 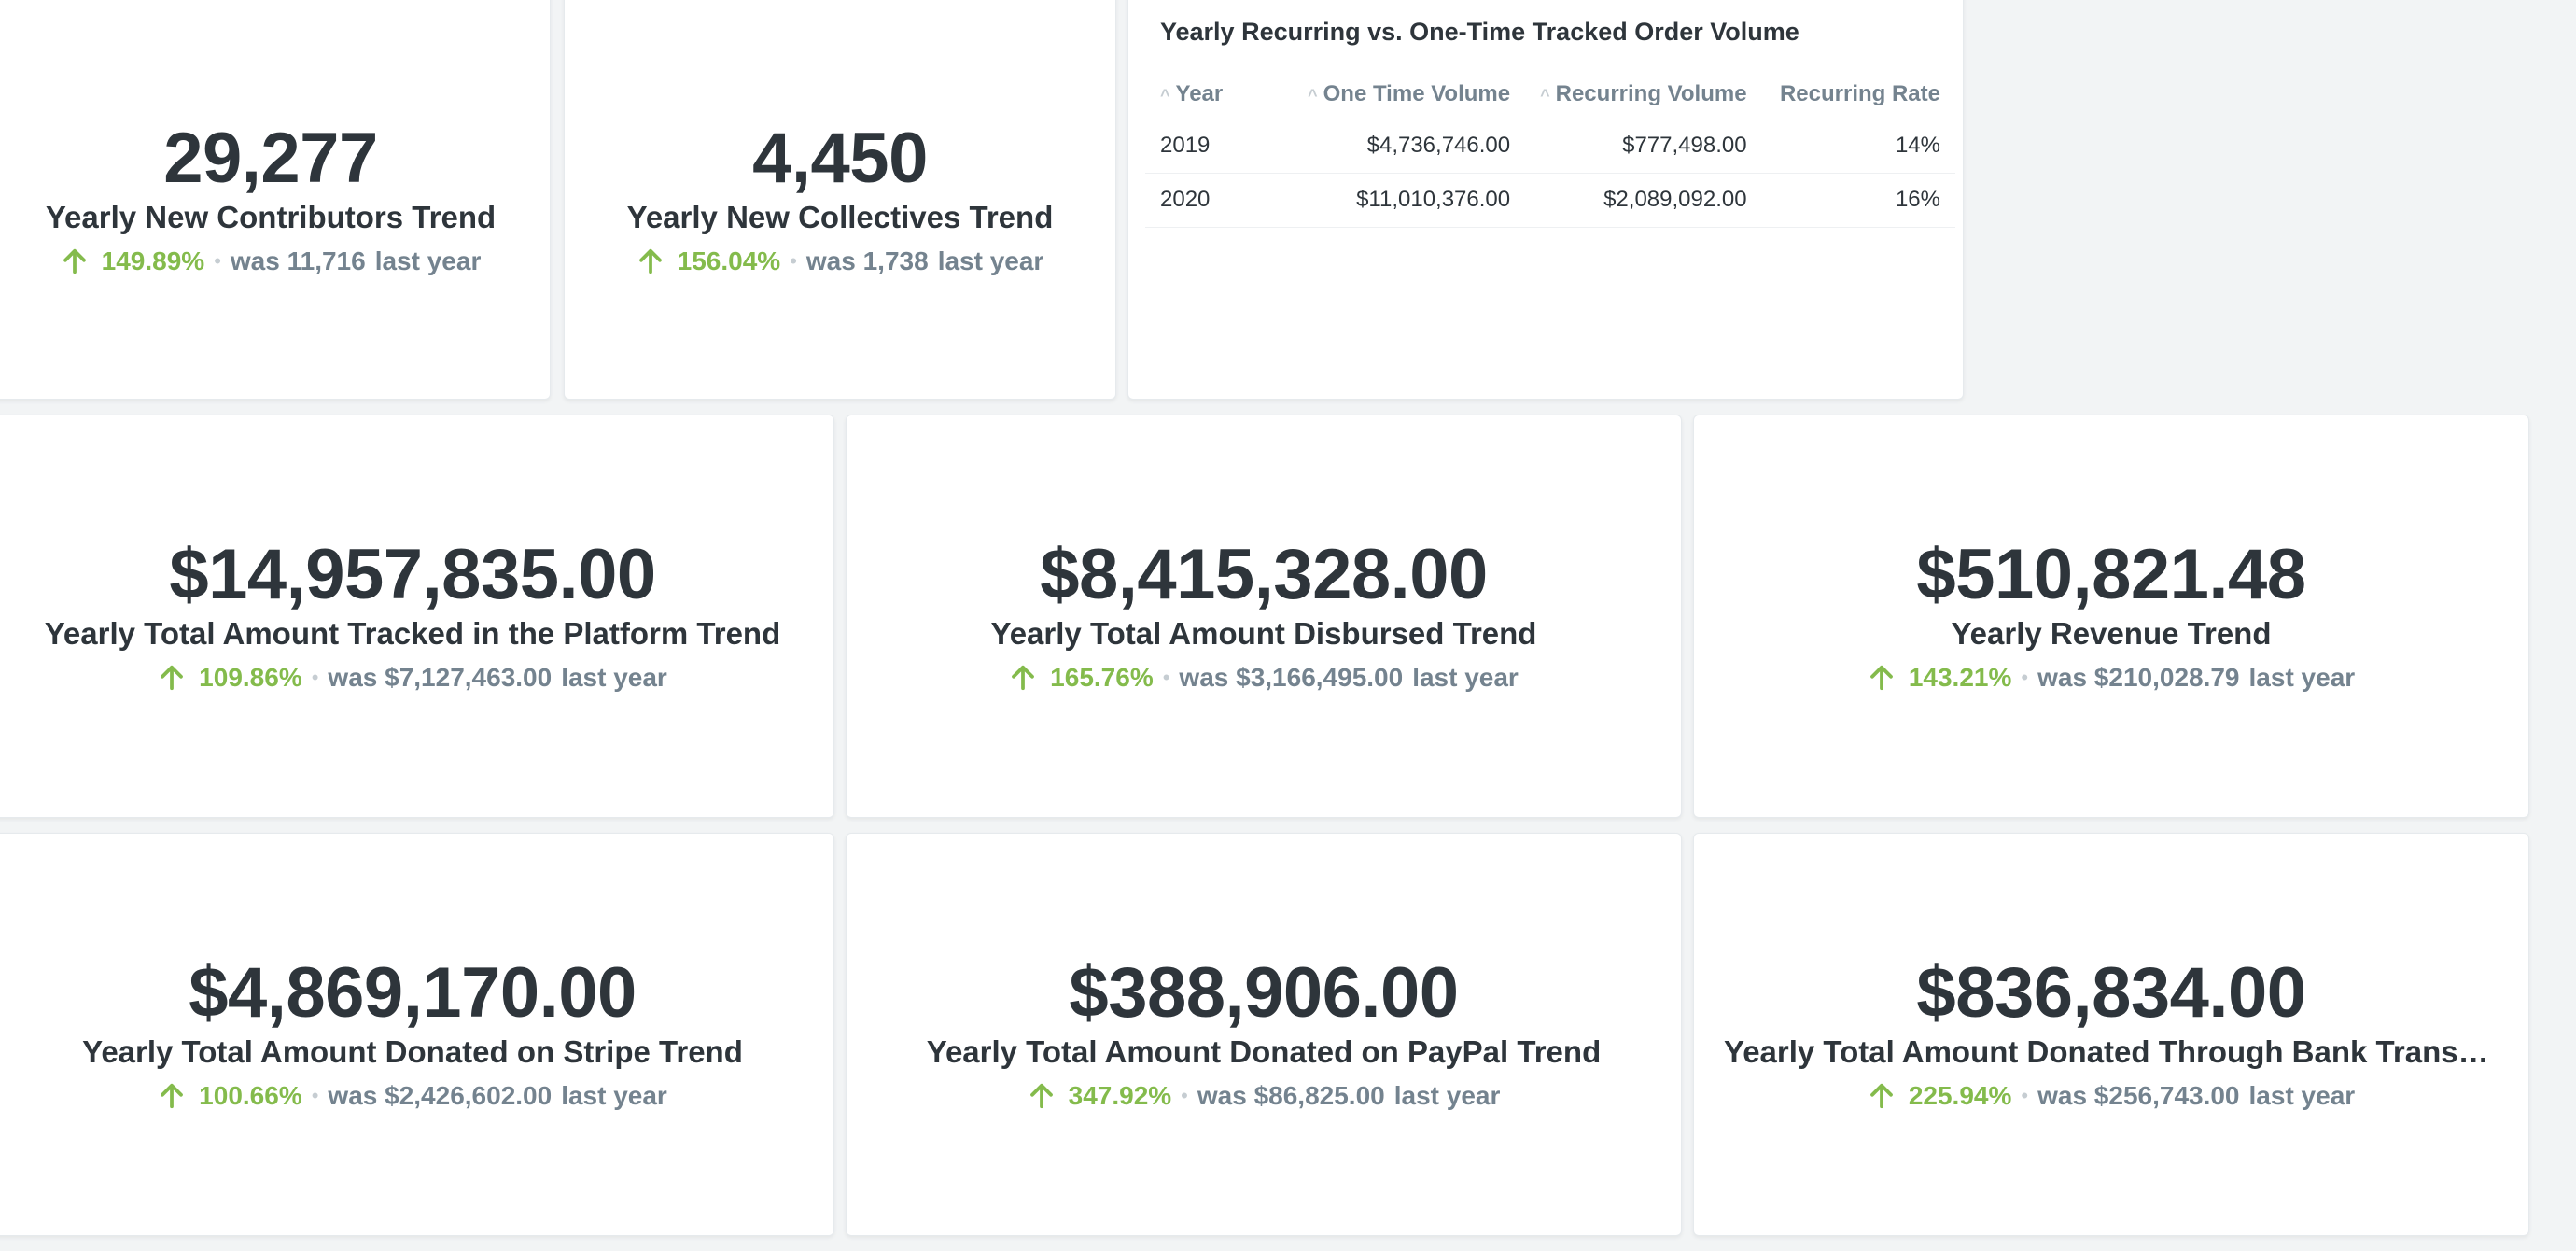 What do you see at coordinates (840, 217) in the screenshot?
I see `card-title: Yearly New Collectives Trend` at bounding box center [840, 217].